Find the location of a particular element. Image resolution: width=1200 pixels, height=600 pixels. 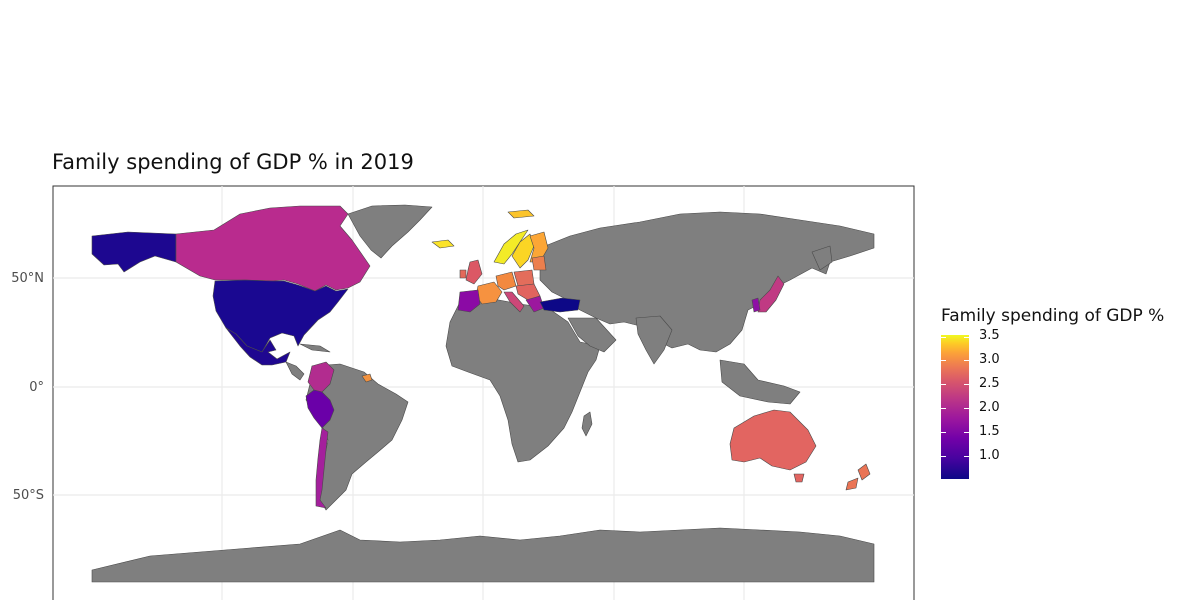

region-baltics is located at coordinates (539, 263).